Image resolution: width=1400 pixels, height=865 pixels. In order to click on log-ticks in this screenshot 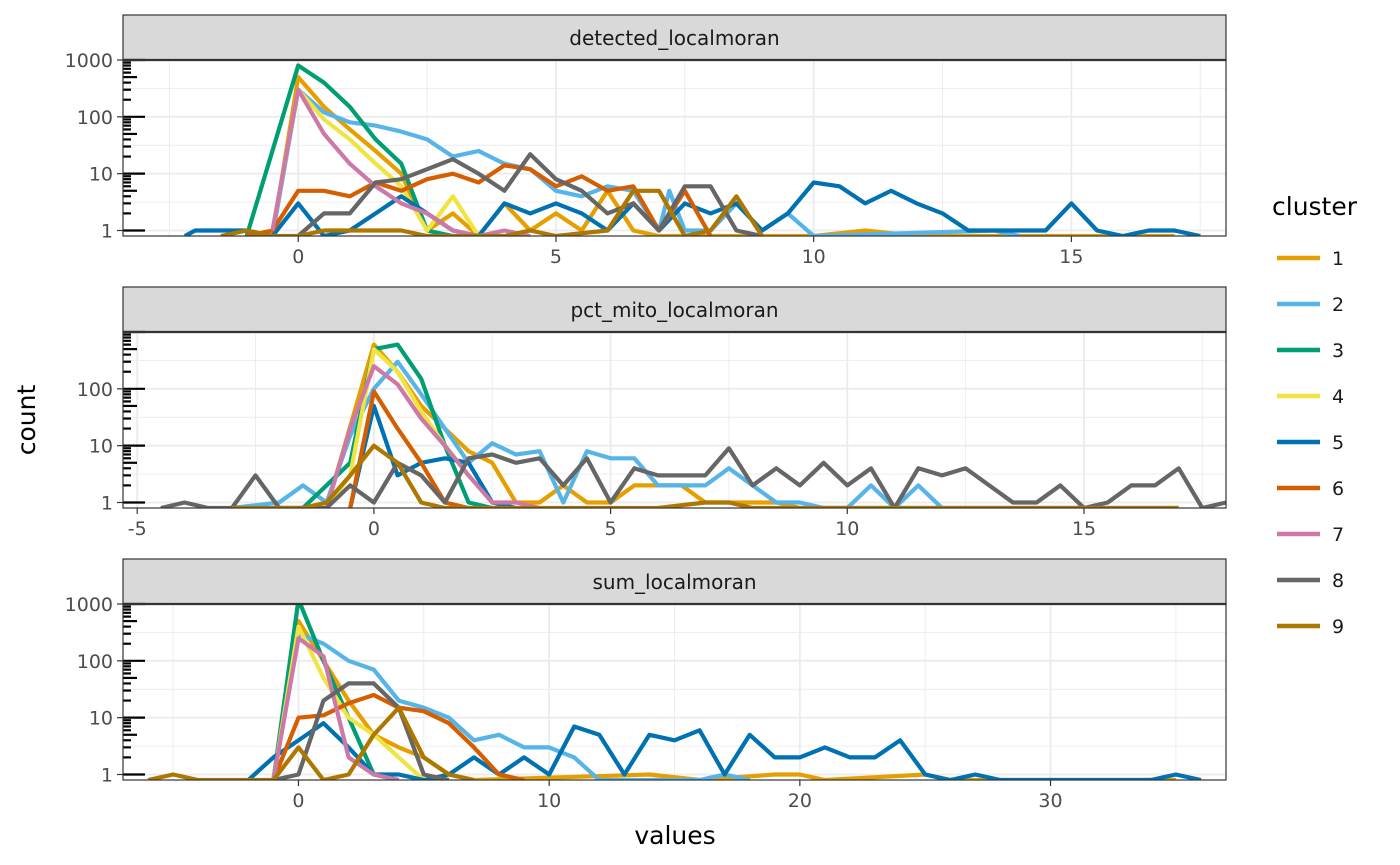, I will do `click(134, 689)`.